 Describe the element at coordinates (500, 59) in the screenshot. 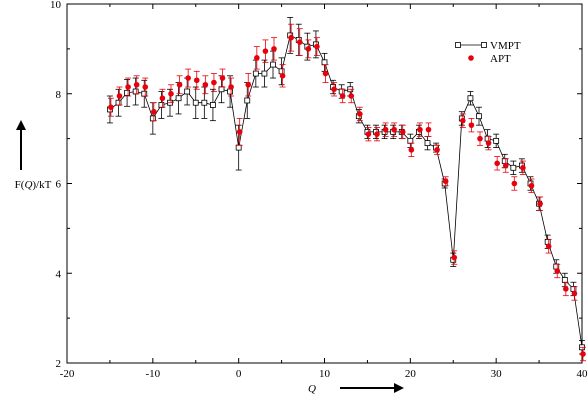

I see `legend-apt-label: APT` at that location.